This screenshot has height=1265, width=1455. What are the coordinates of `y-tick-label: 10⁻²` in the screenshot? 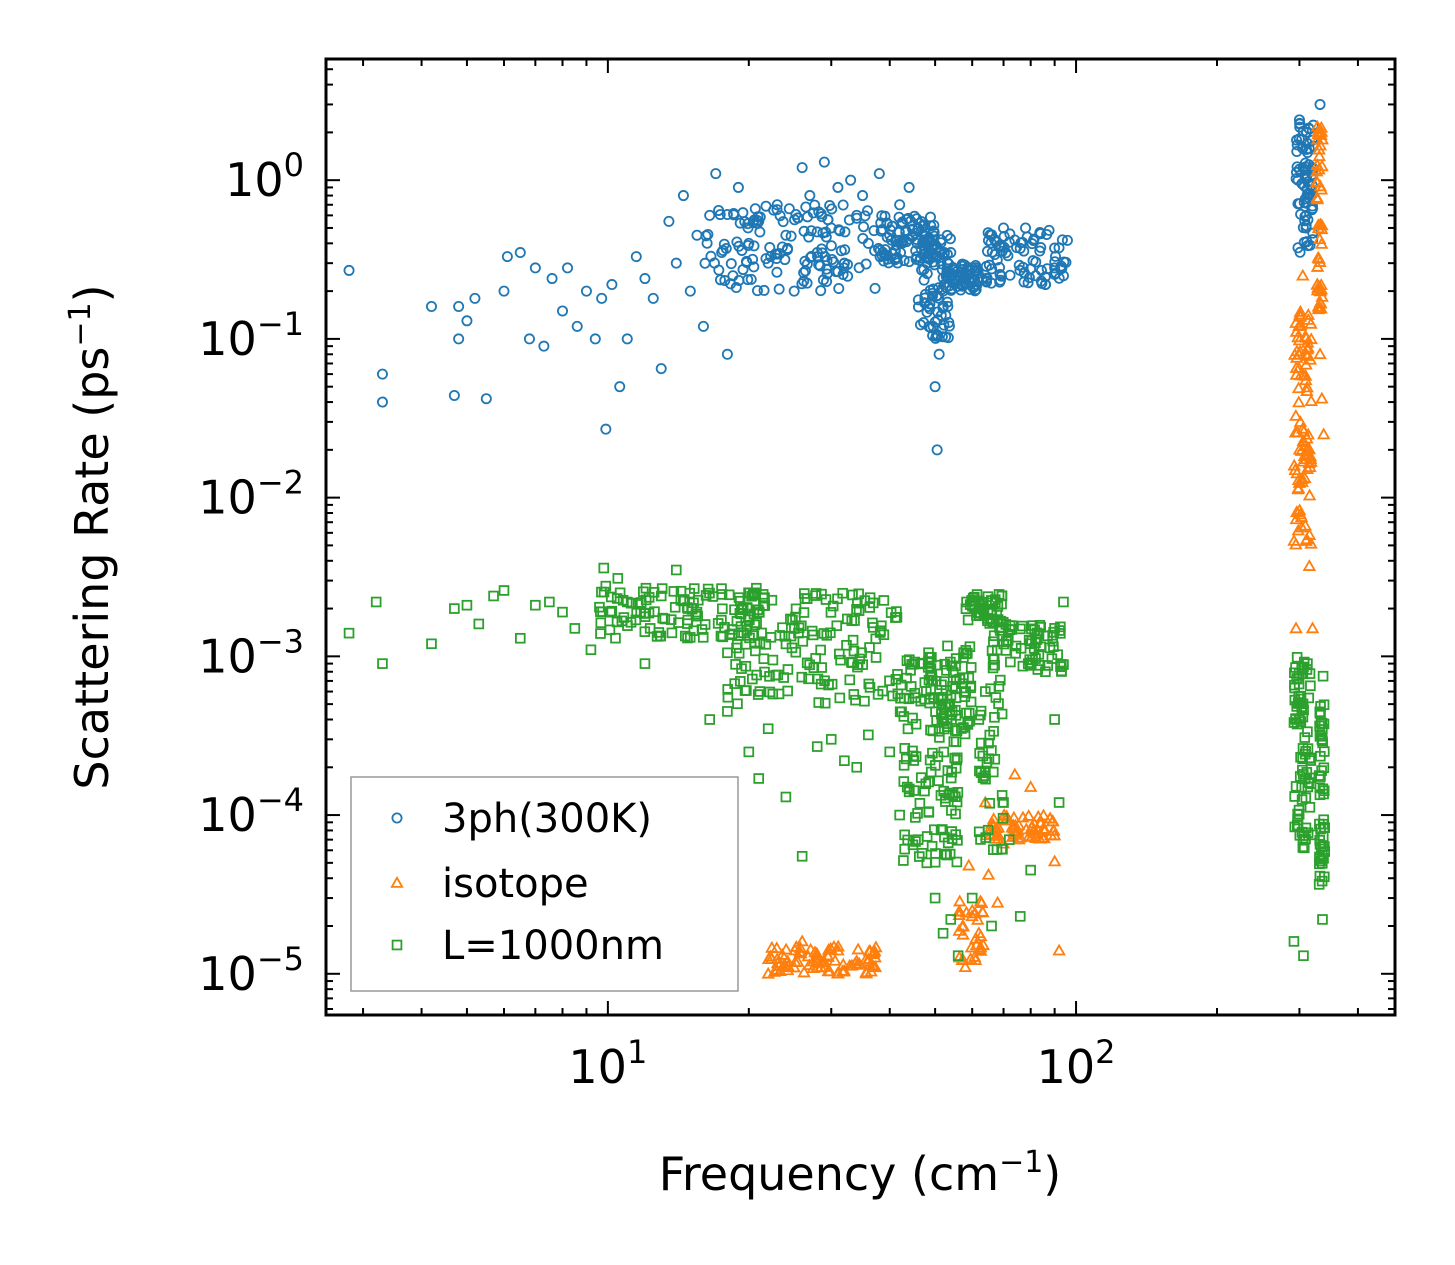 It's located at (251, 494).